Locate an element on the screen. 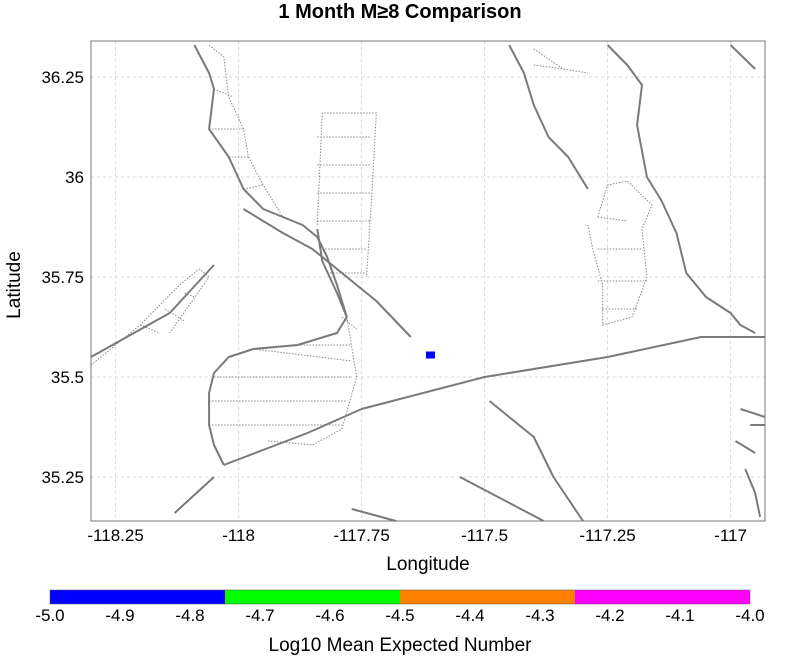 The height and width of the screenshot is (670, 800). y-tick-label: 35.25 is located at coordinates (62, 477).